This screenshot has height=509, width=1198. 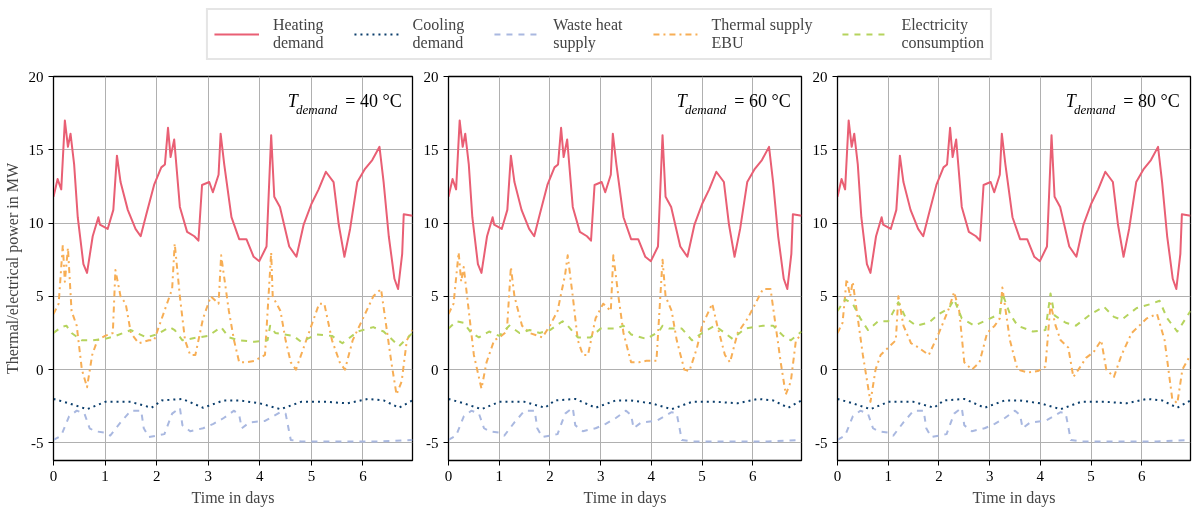 I want to click on legend-label: Cooling demand, so click(x=438, y=34).